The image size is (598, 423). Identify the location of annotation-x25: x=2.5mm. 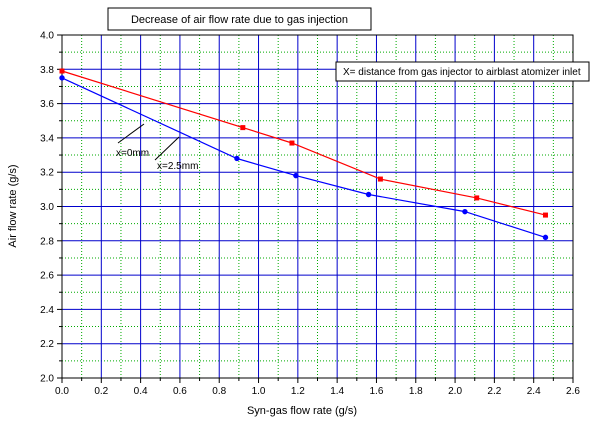
(177, 166).